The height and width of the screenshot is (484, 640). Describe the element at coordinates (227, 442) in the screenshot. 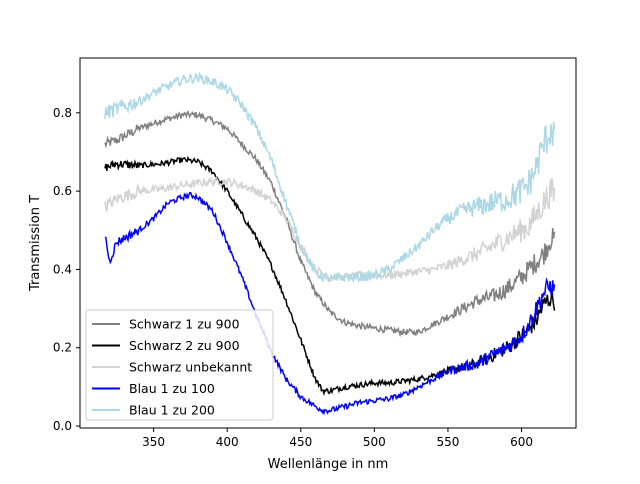

I see `x-tick-label: 400` at that location.